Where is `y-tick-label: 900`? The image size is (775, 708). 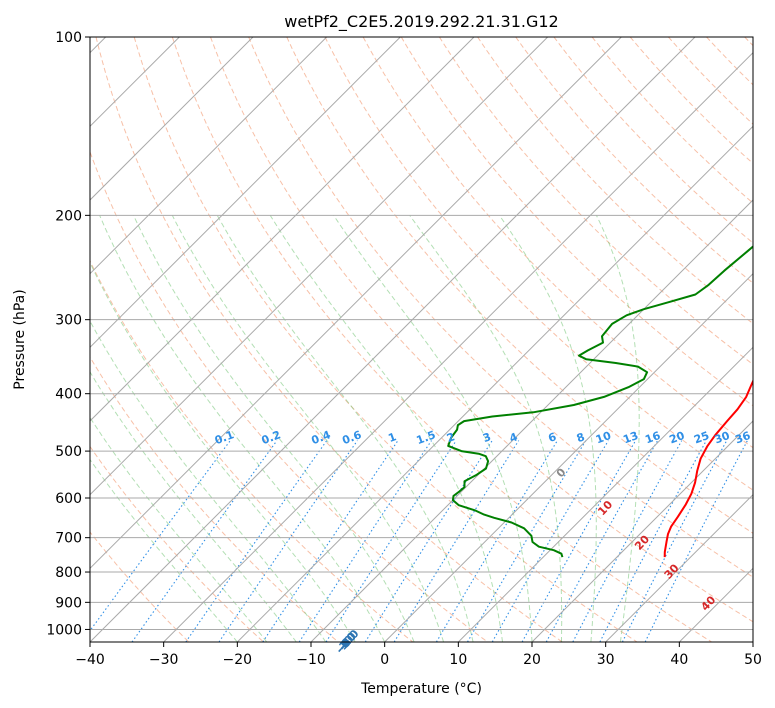
y-tick-label: 900 is located at coordinates (68, 603).